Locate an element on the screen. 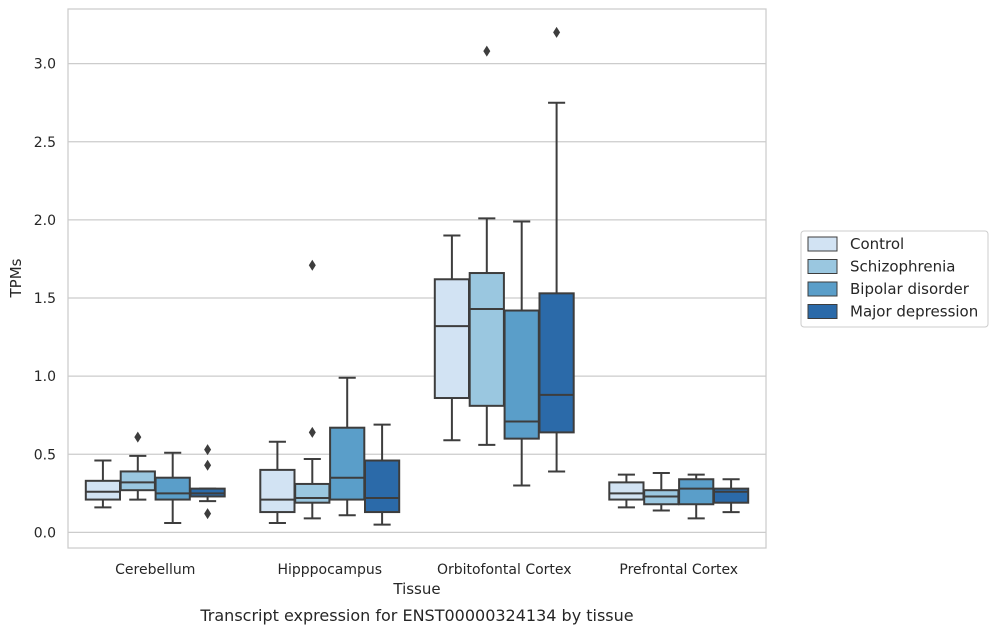 This screenshot has height=634, width=997. y-axis-ticks: 0.0 0.5 1.0 1.5 2.0 2.5 3.0 is located at coordinates (45, 299).